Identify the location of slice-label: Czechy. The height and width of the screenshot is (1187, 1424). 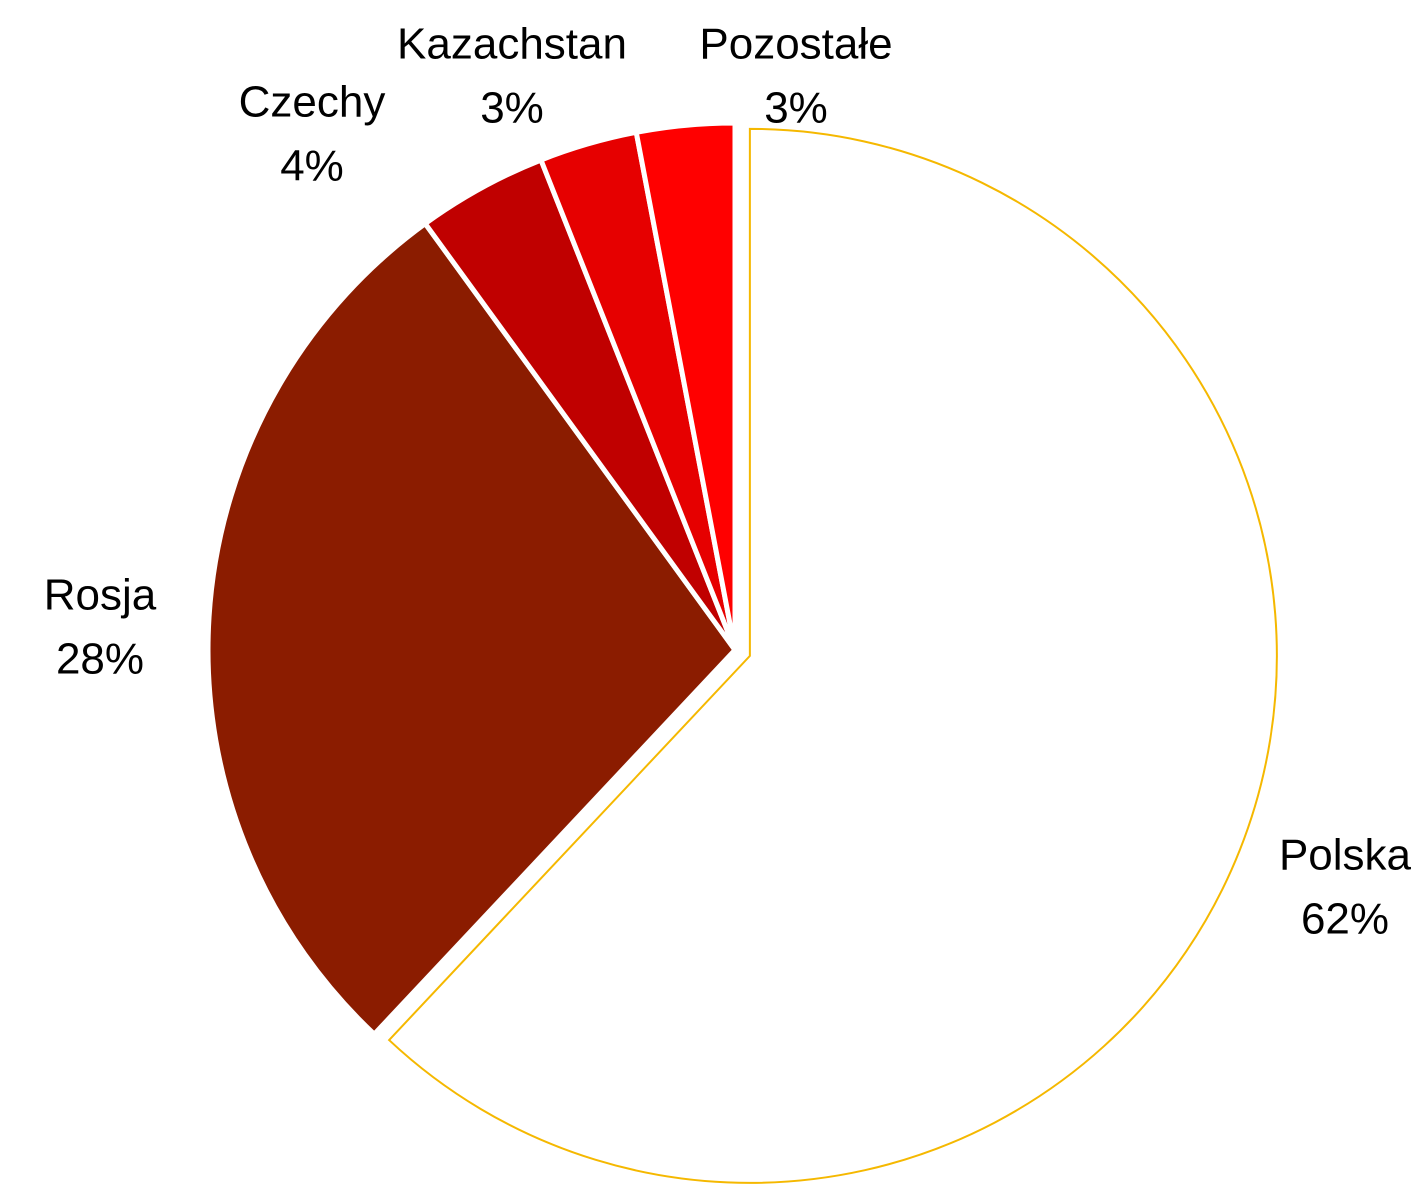
(312, 102).